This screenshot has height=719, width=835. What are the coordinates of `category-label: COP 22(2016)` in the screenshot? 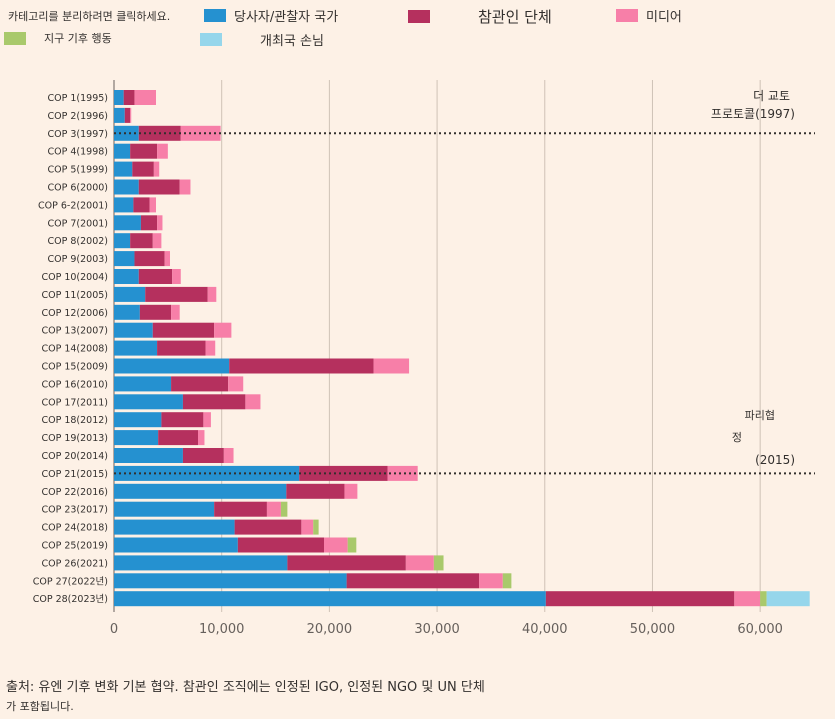 It's located at (74, 492).